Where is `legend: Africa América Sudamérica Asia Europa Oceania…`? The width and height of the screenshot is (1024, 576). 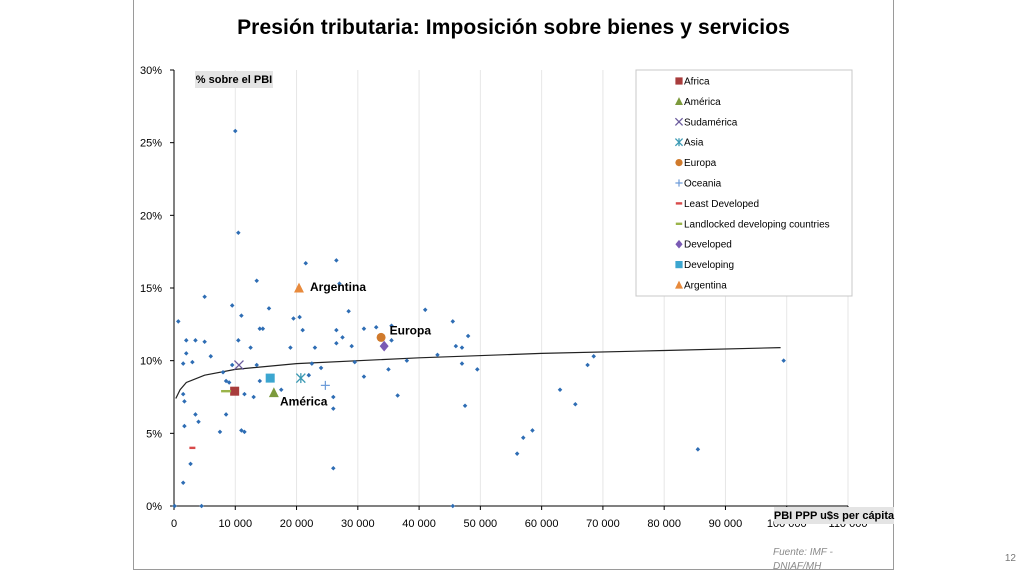 legend: Africa América Sudamérica Asia Europa Oceania… is located at coordinates (744, 183).